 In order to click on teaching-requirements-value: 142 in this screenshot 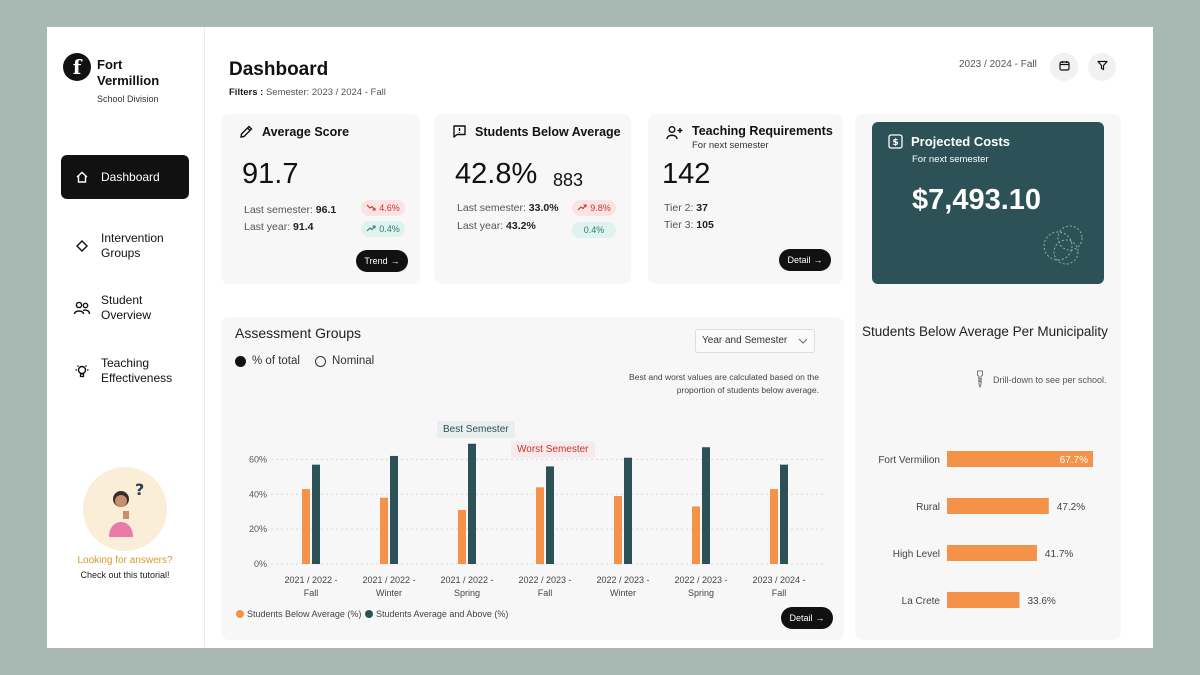, I will do `click(686, 174)`.